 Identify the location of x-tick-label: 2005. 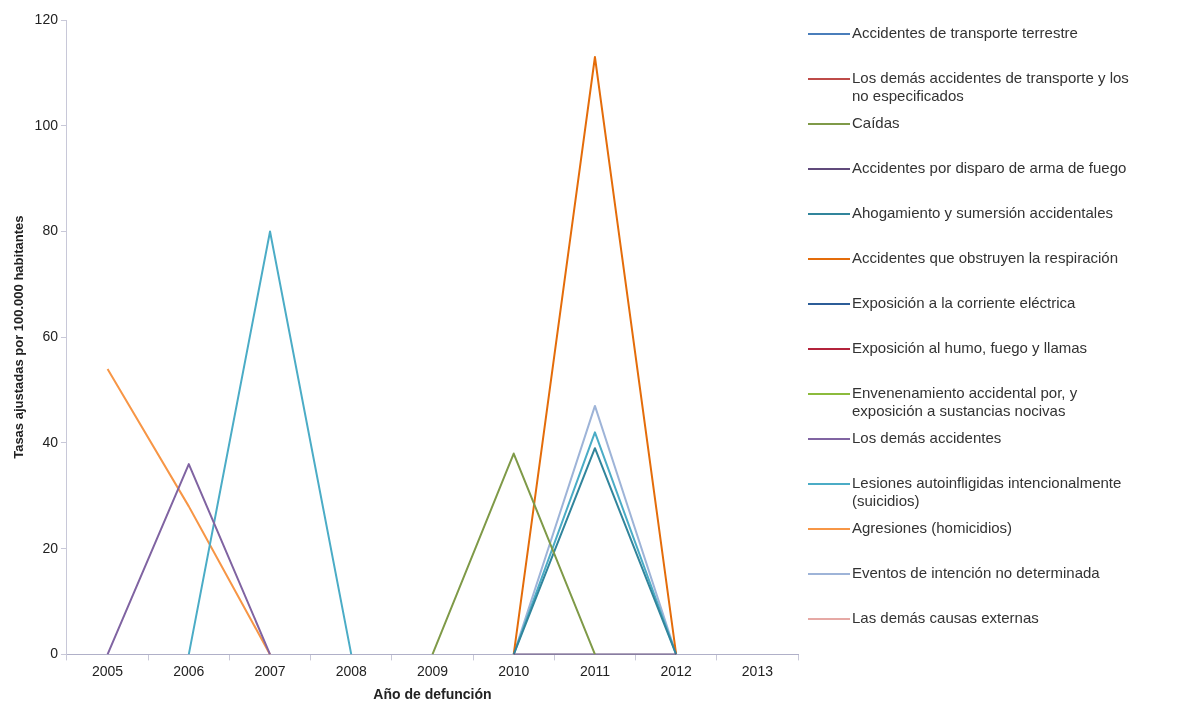
(107, 670).